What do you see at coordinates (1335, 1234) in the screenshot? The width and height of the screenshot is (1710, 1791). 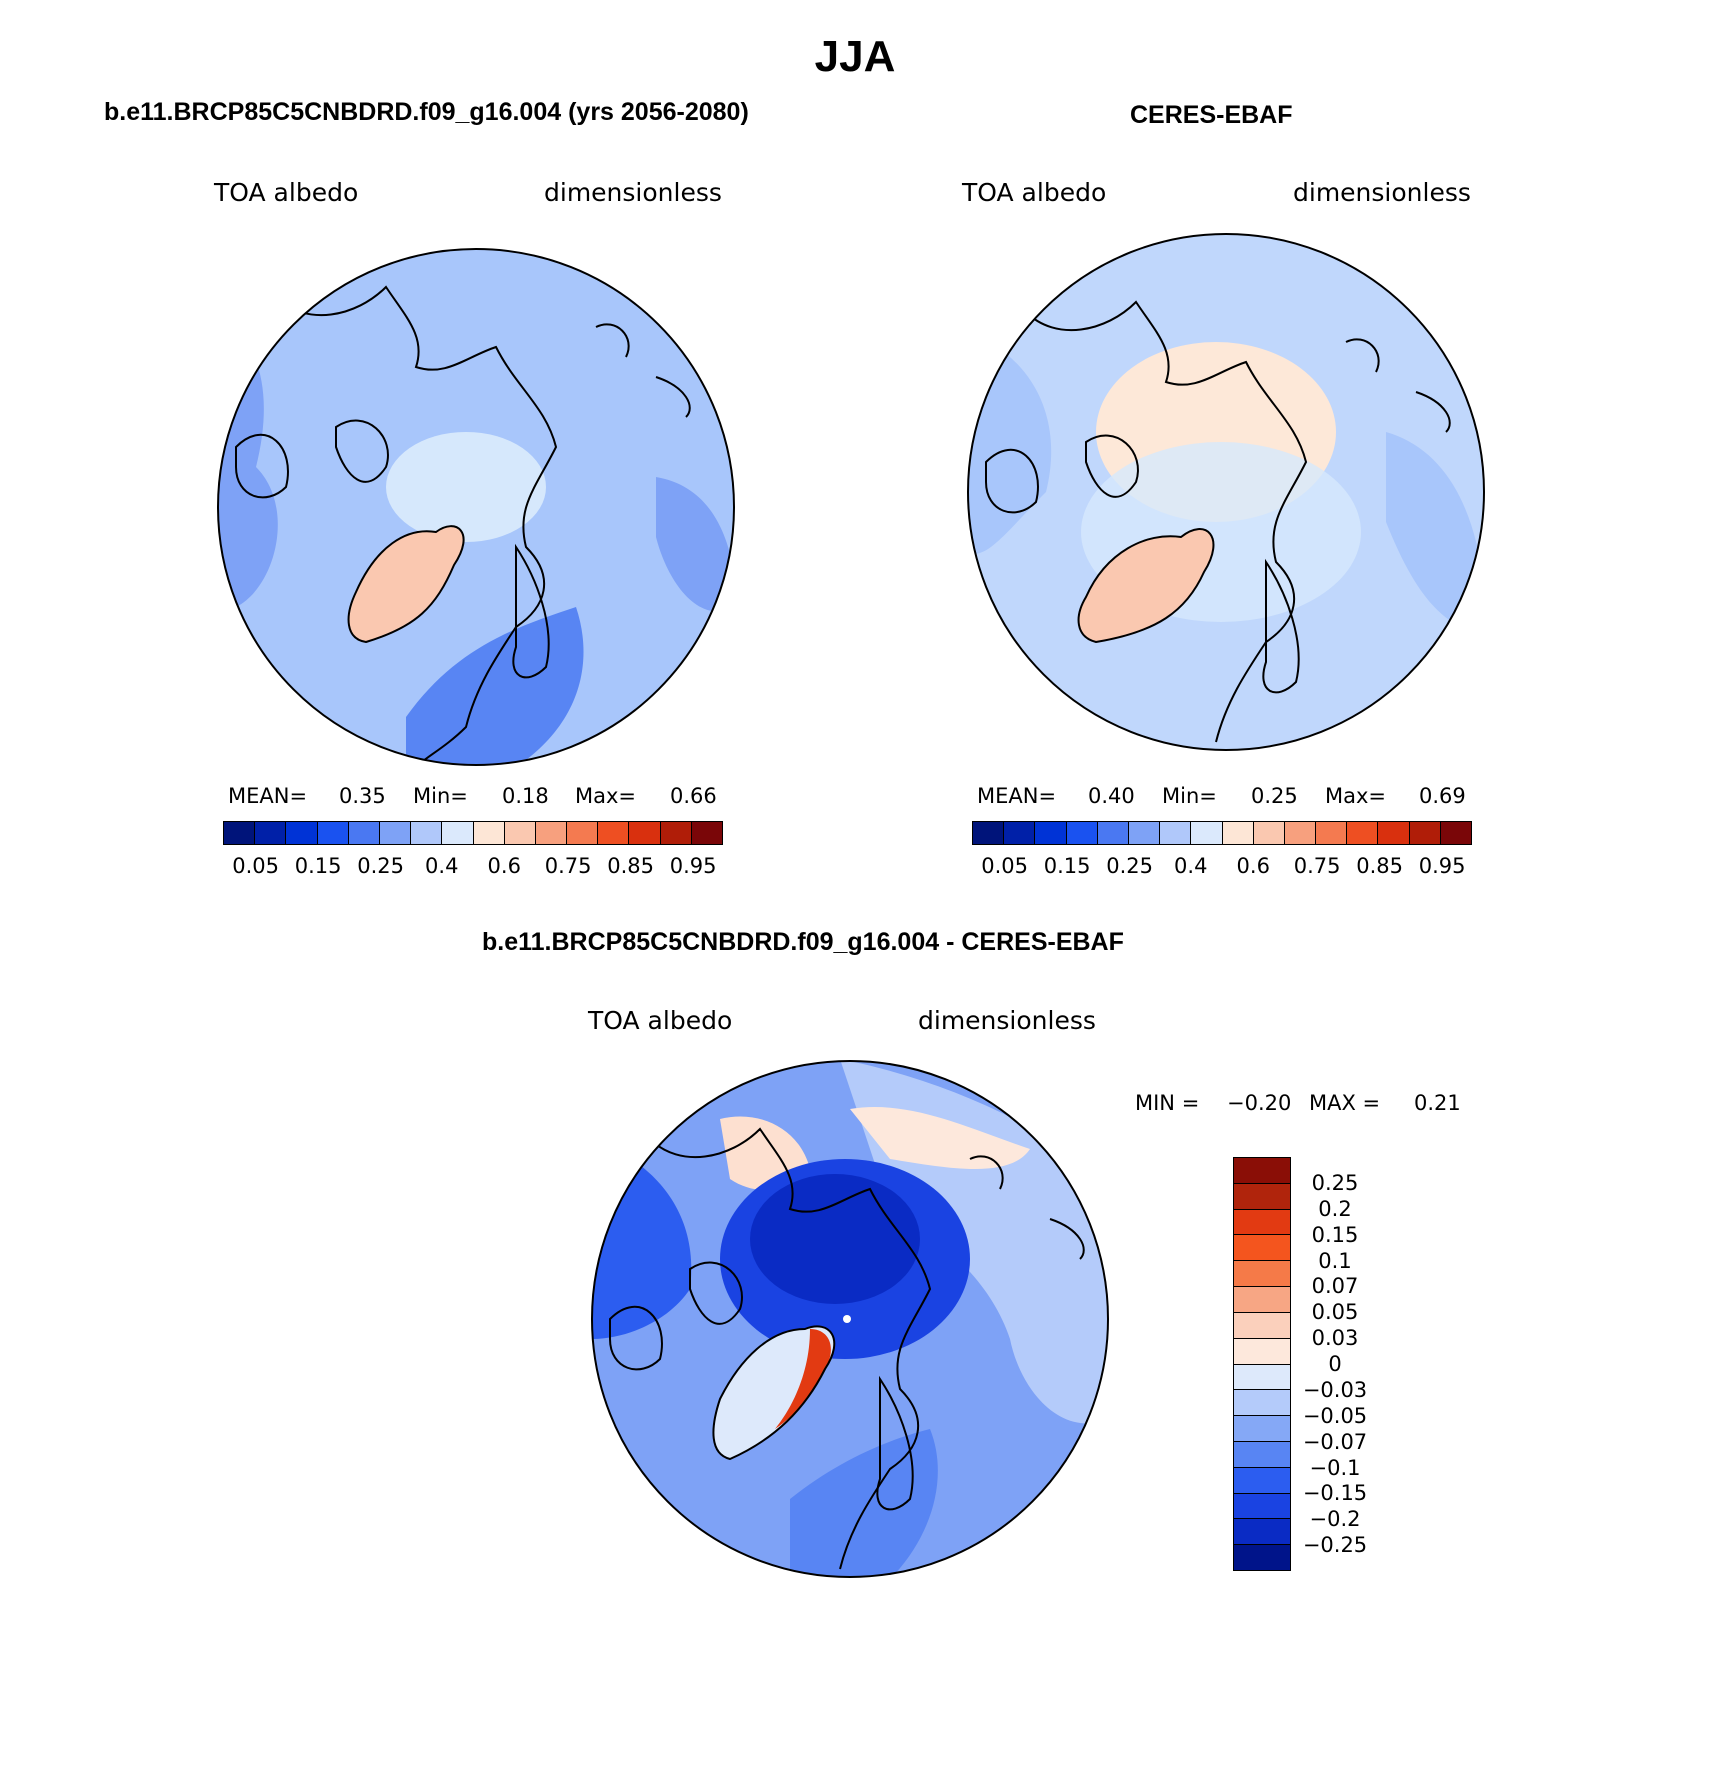 I see `difference-colorbar-label: 0.15` at bounding box center [1335, 1234].